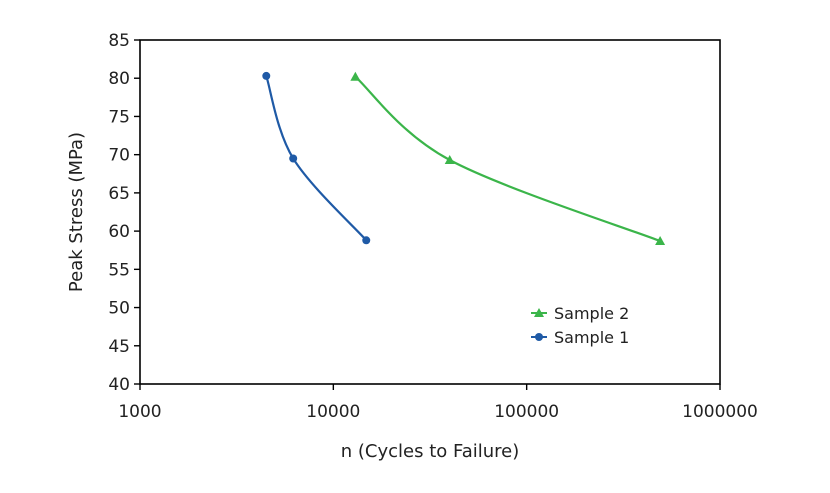 This screenshot has height=493, width=830. I want to click on x-tick-label: 10000, so click(333, 412).